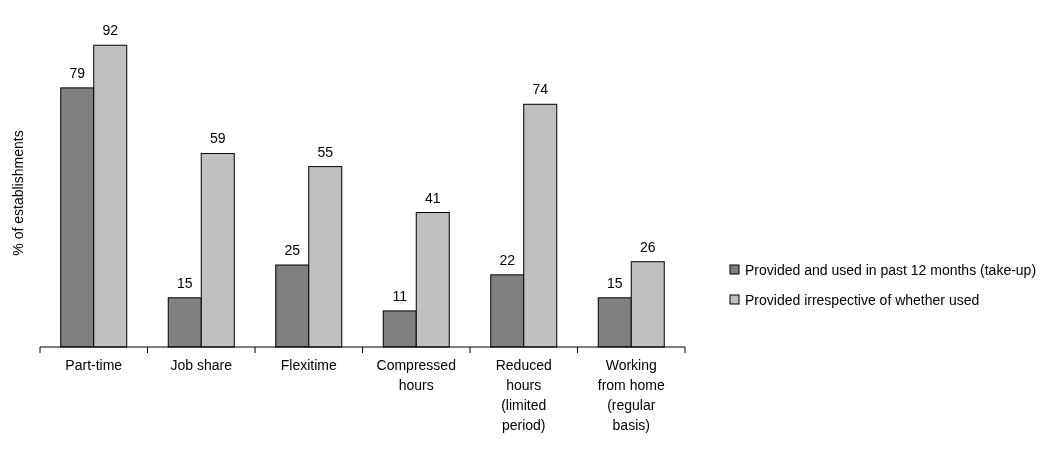  What do you see at coordinates (523, 395) in the screenshot?
I see `x-tick-label: Reduced hours (limited period)` at bounding box center [523, 395].